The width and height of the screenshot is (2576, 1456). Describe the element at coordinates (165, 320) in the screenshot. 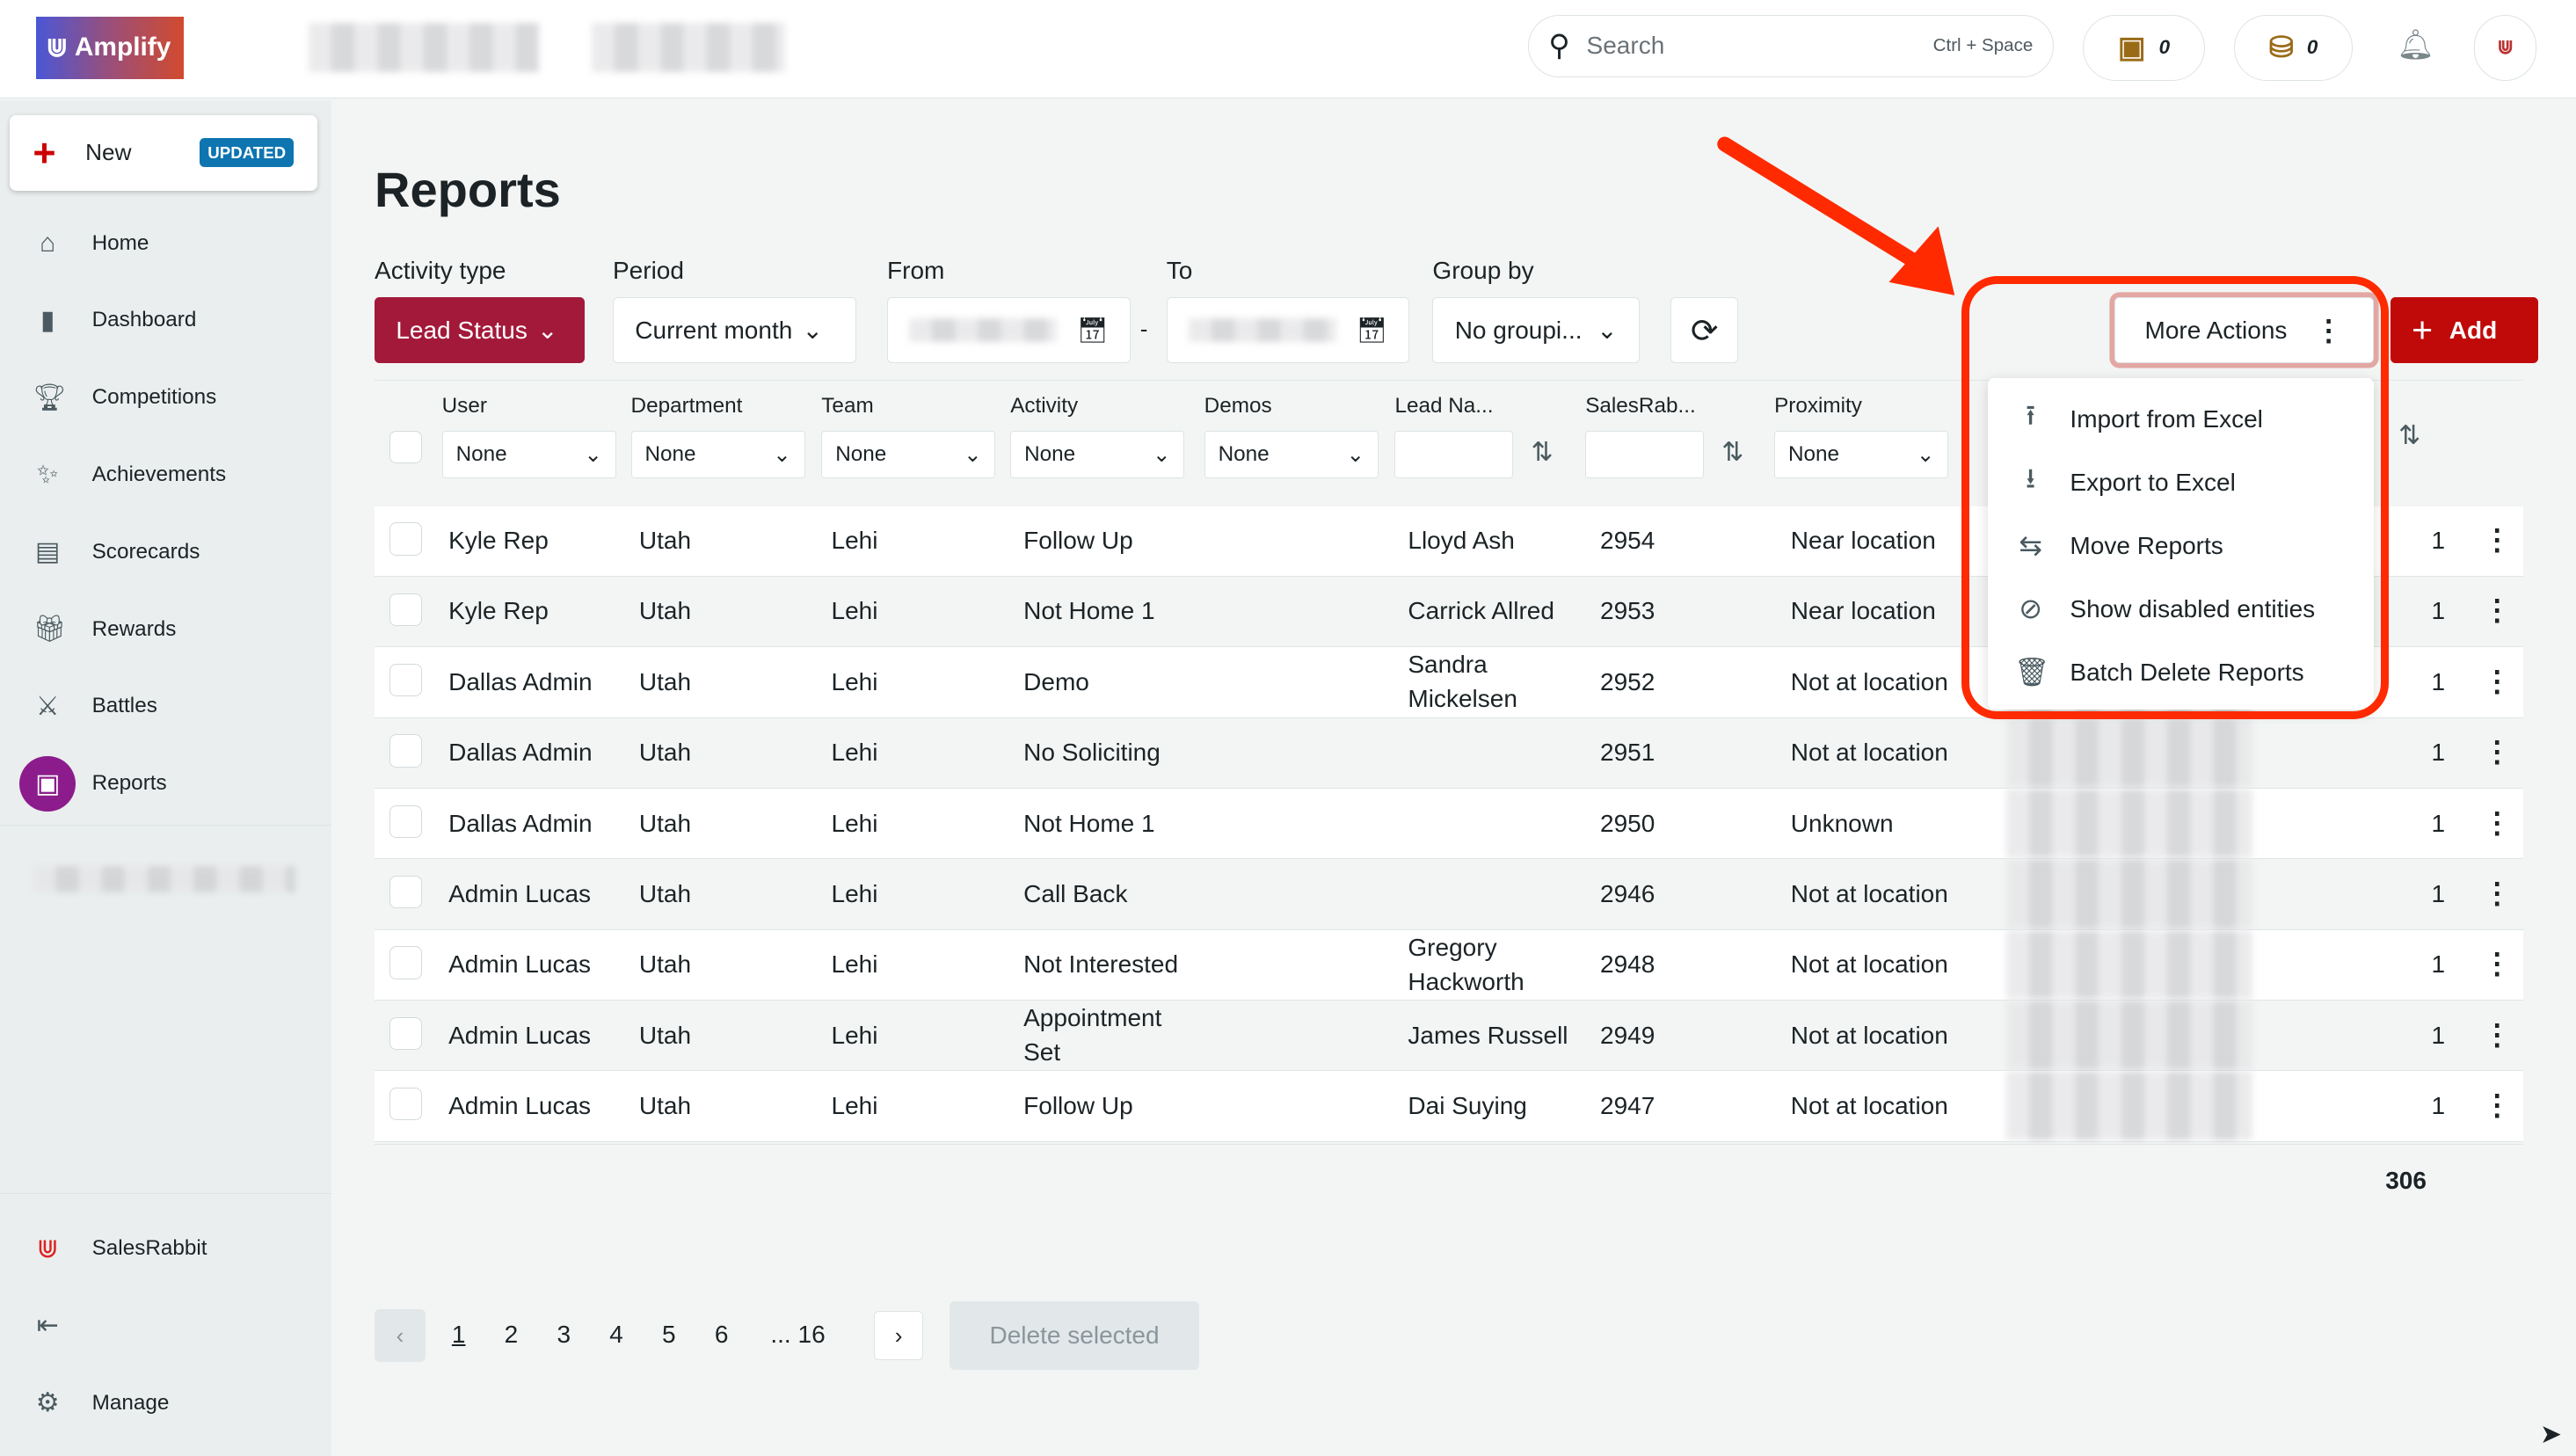

I see `sidebar-item-dashboard: ▮ Dashboard` at that location.